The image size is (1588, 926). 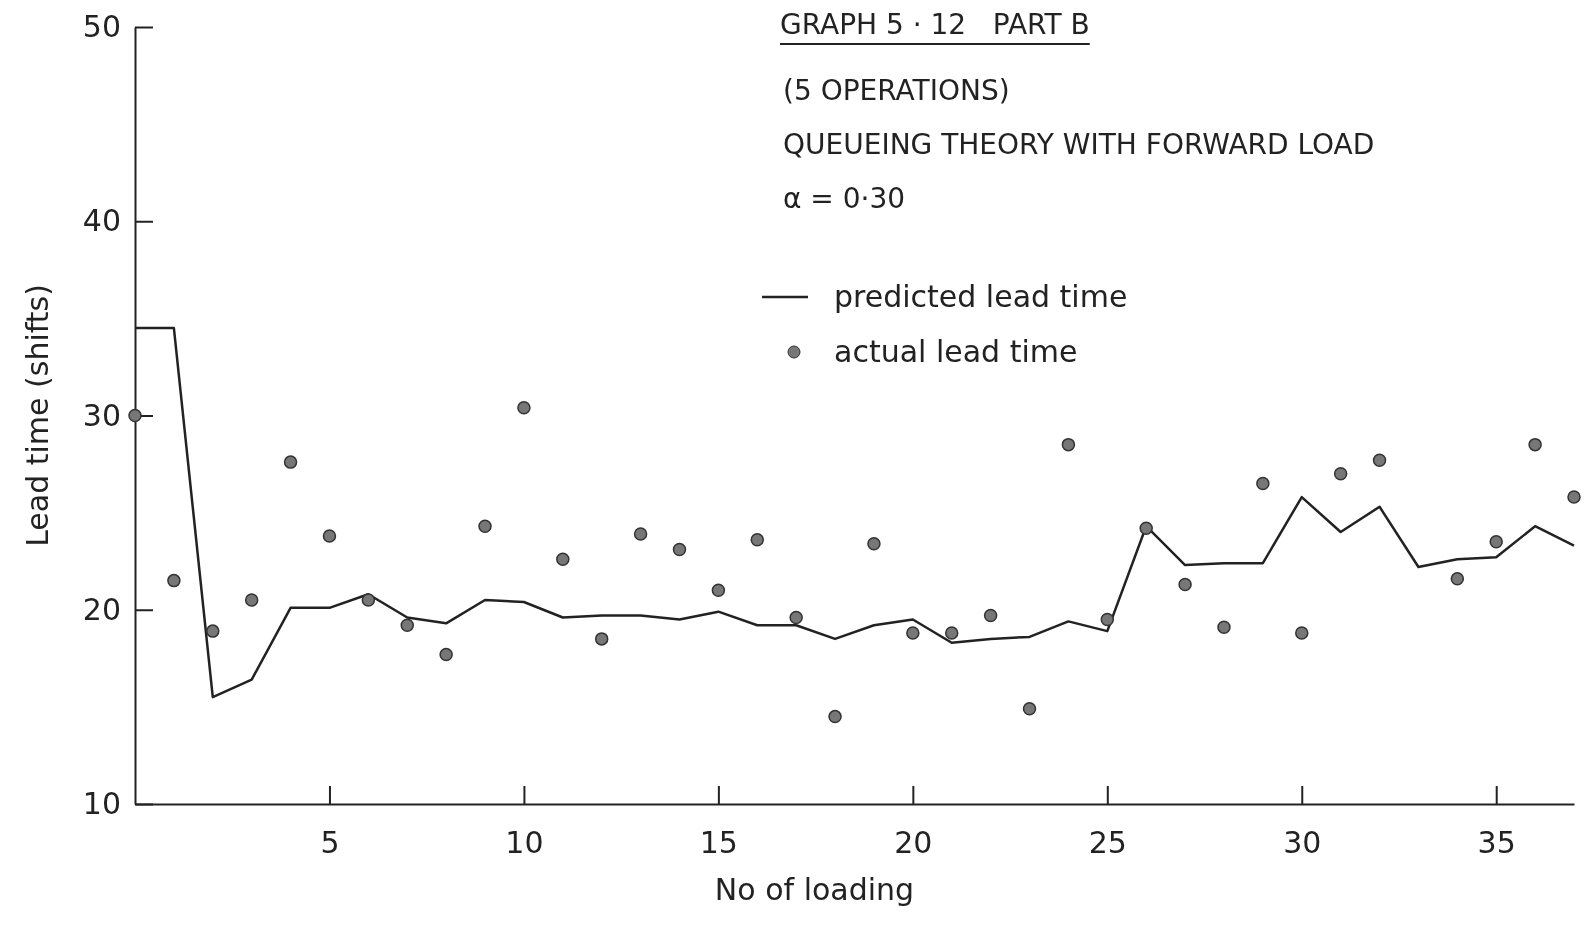 What do you see at coordinates (524, 843) in the screenshot?
I see `x-tick-label: 10` at bounding box center [524, 843].